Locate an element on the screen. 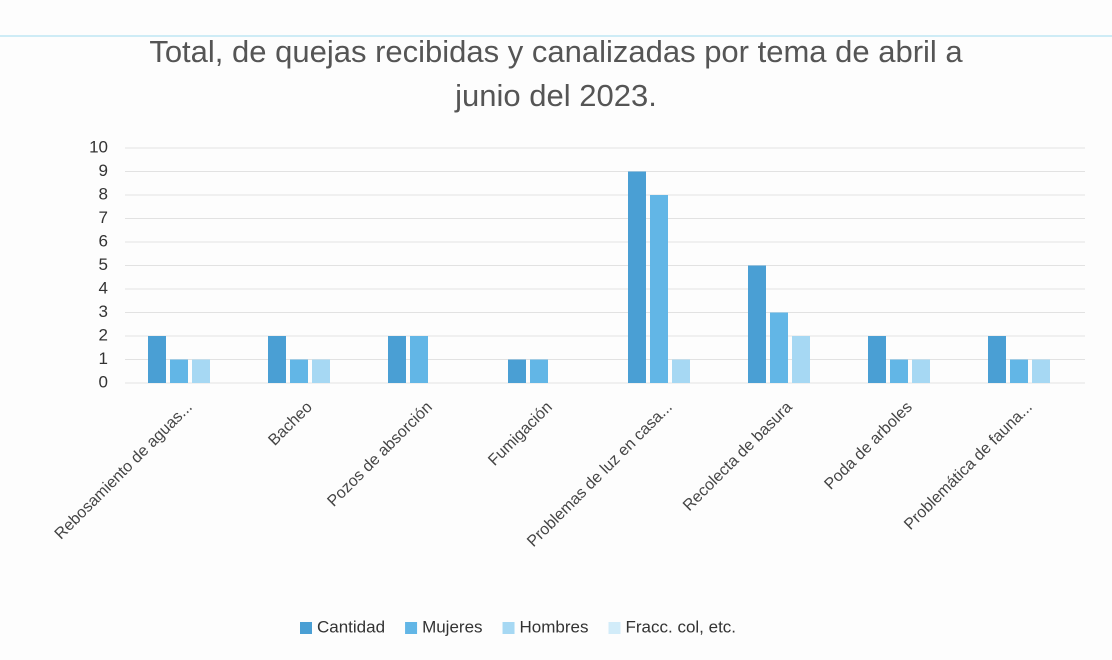  y-tick-label: 5 is located at coordinates (103, 264).